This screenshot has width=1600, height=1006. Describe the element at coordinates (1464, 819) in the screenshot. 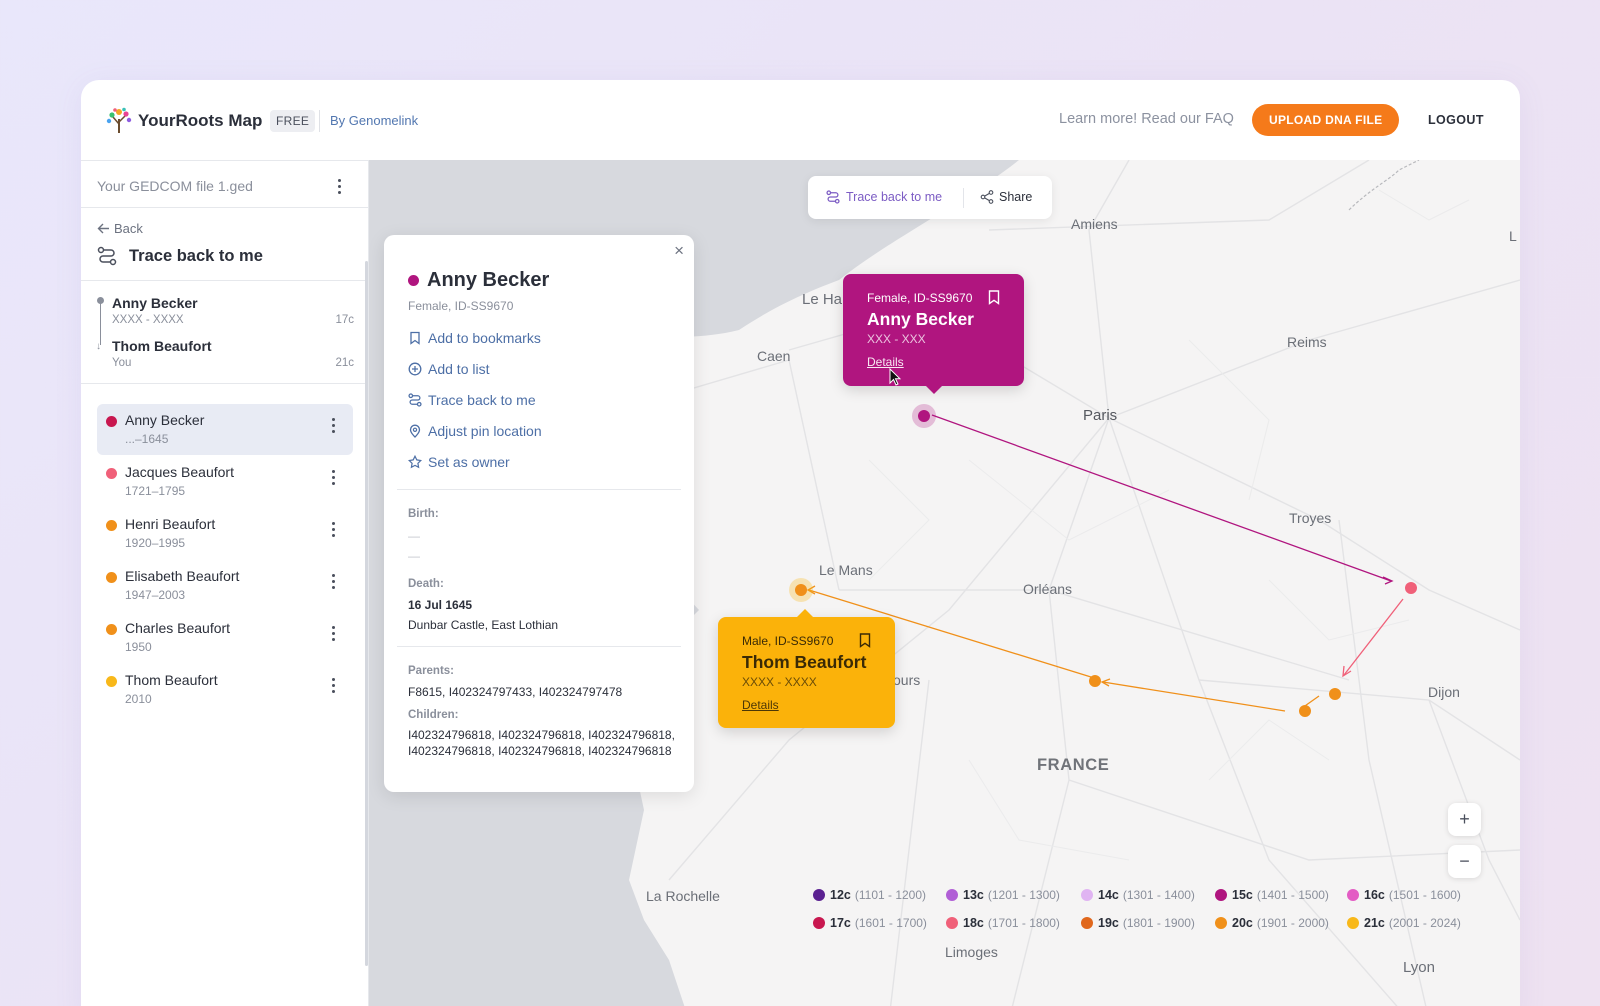

I see `zoom-in-button: +` at that location.